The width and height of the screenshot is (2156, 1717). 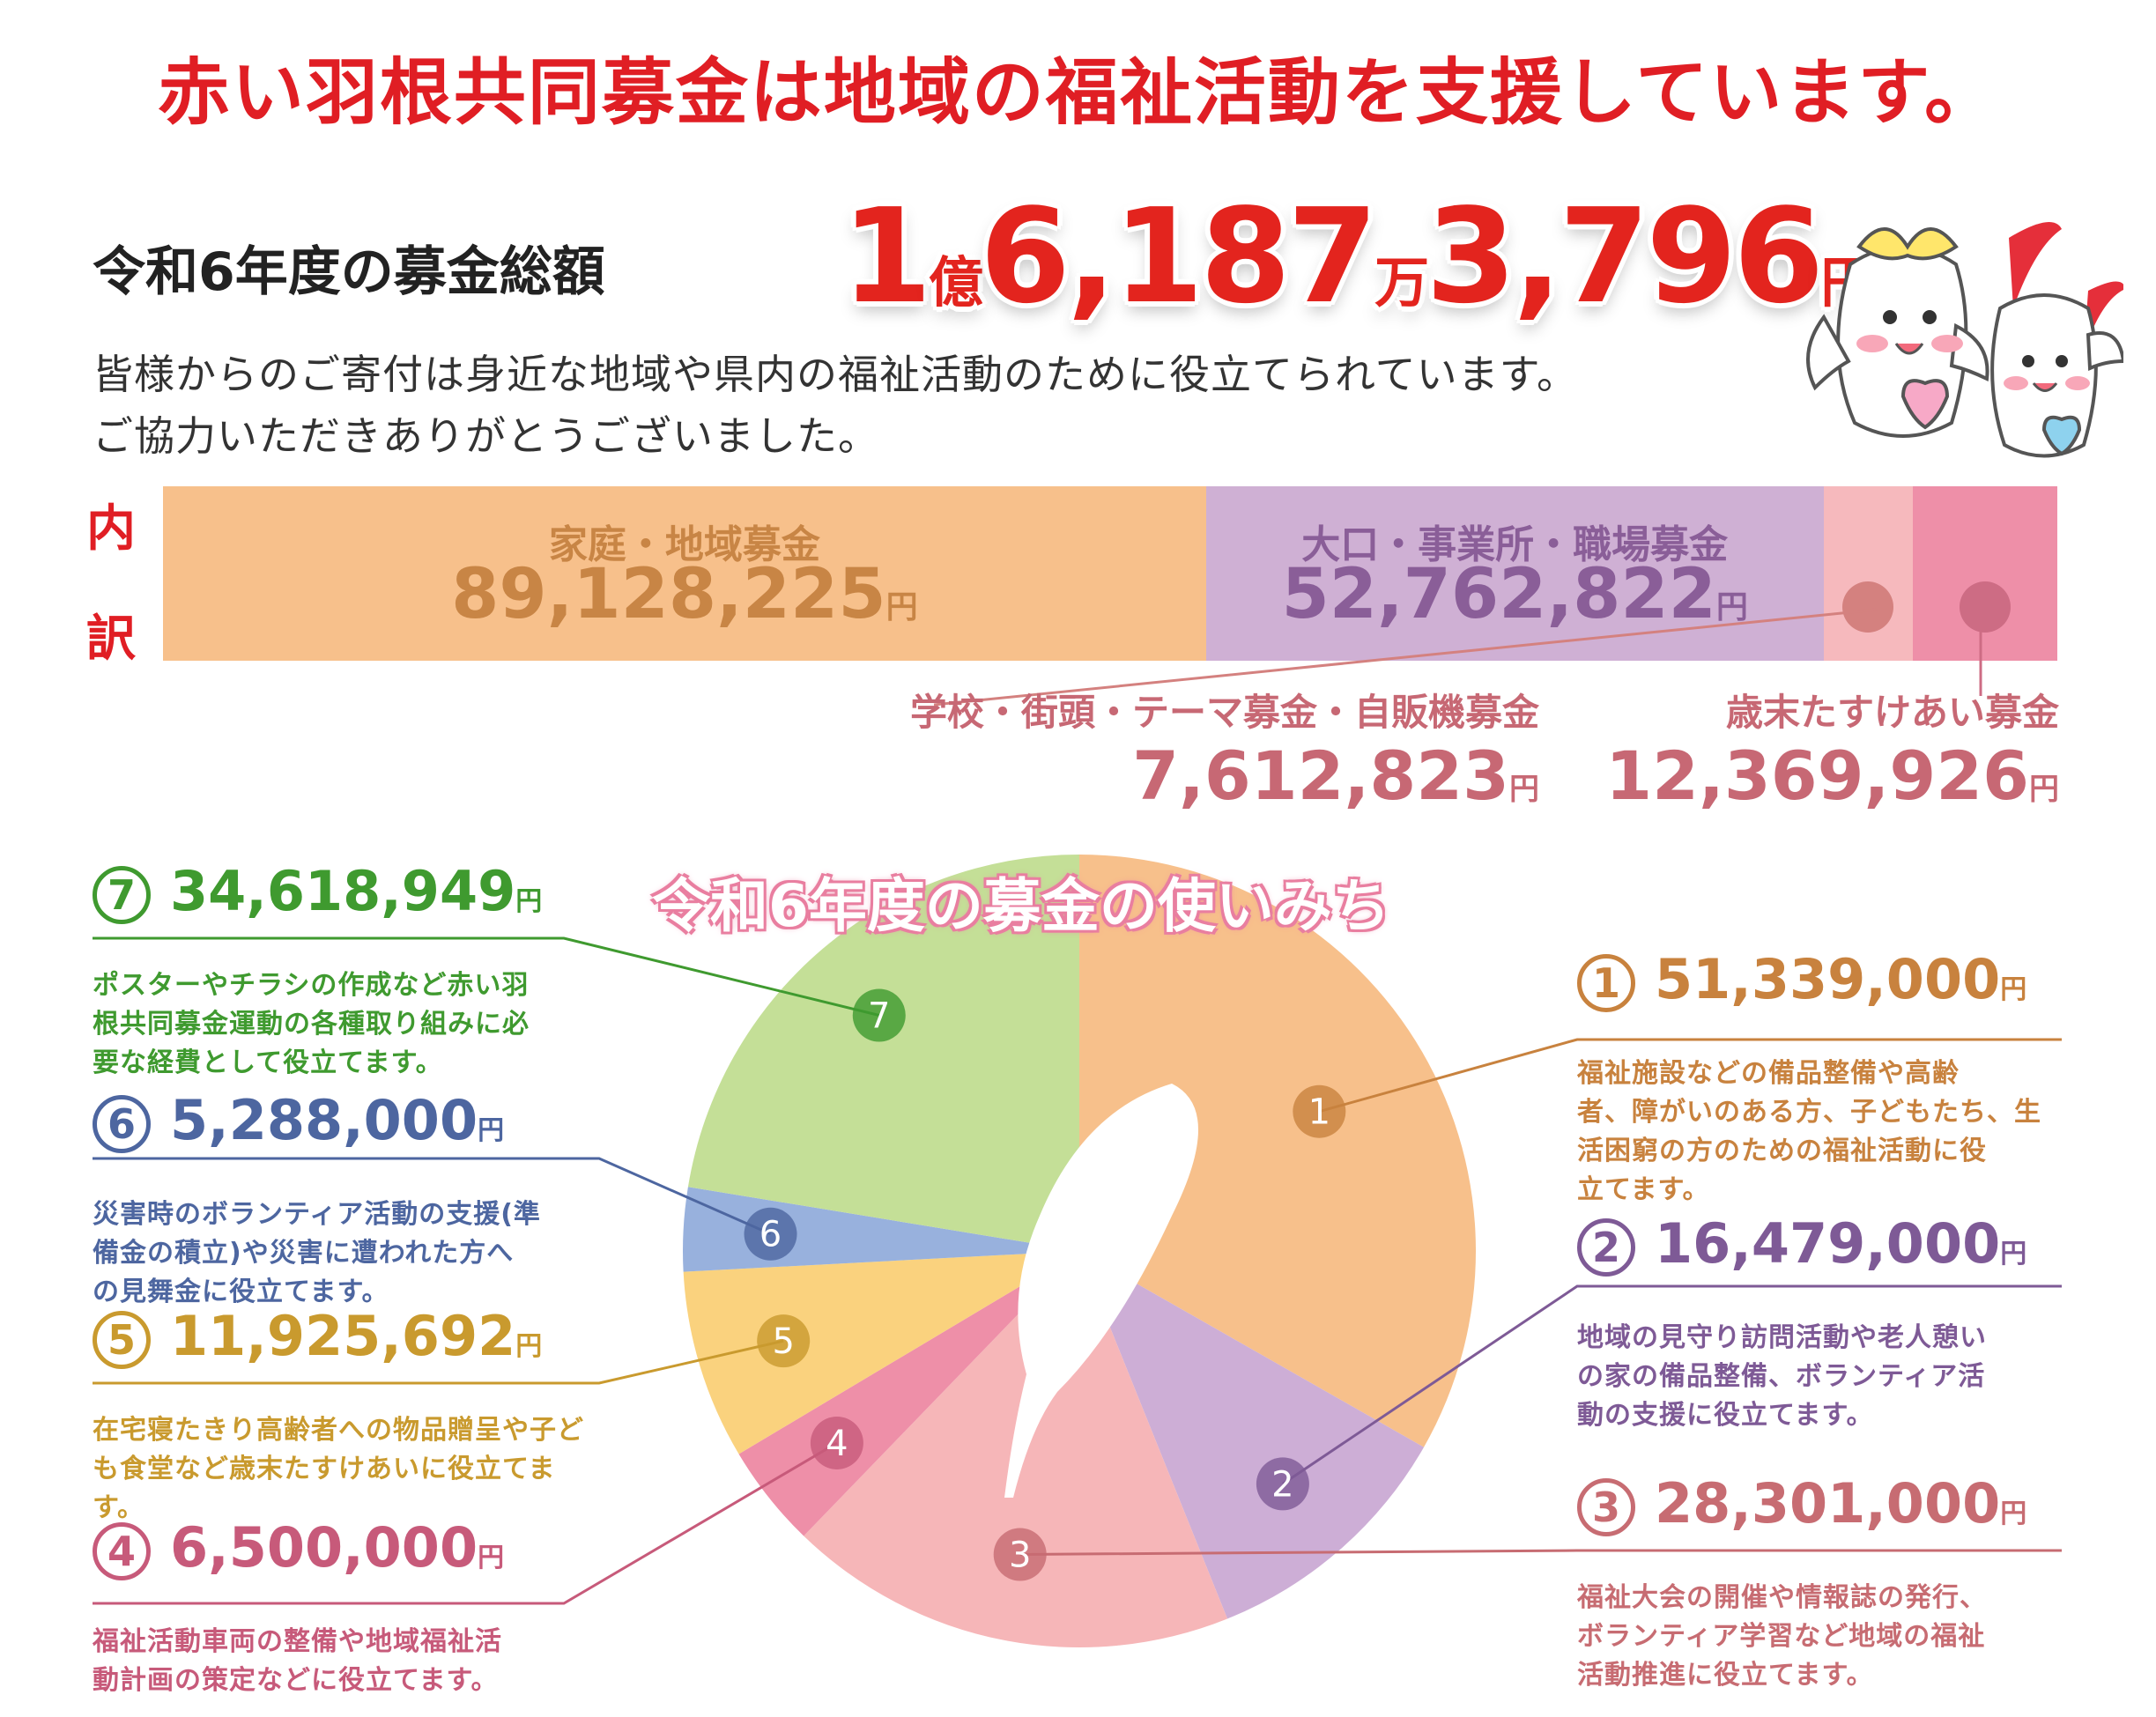 What do you see at coordinates (1078, 93) in the screenshot?
I see `headline: 赤い羽根共同募金は地域の福祉活動を支援しています。` at bounding box center [1078, 93].